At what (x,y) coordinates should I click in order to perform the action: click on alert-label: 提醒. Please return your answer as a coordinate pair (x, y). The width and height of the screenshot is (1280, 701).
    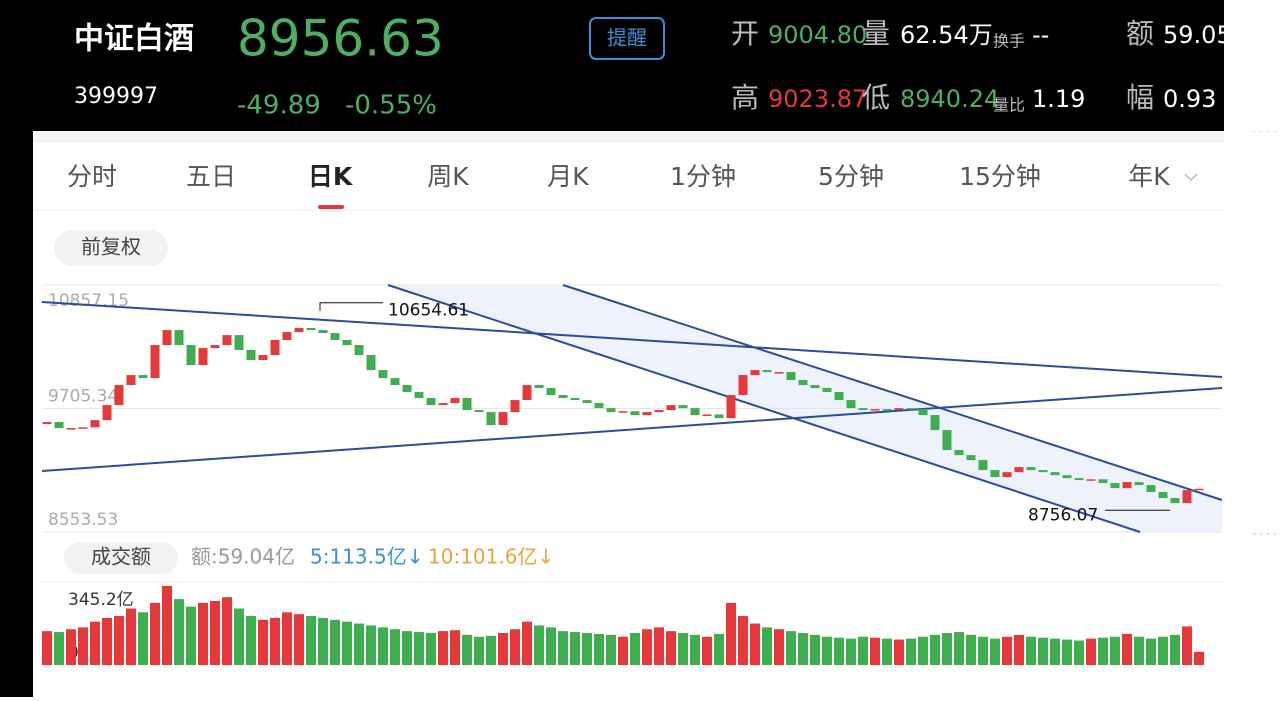
    Looking at the image, I should click on (627, 38).